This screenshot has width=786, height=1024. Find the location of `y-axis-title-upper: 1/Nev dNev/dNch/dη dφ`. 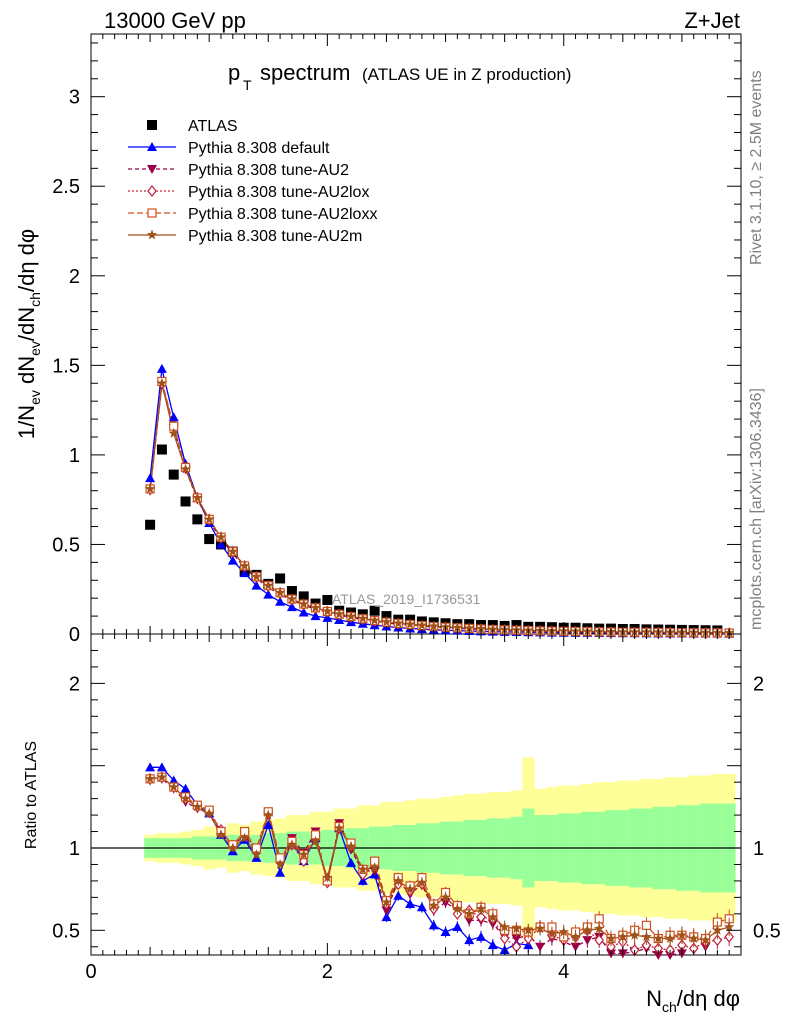

y-axis-title-upper: 1/Nev dNev/dNch/dη dφ is located at coordinates (28, 334).